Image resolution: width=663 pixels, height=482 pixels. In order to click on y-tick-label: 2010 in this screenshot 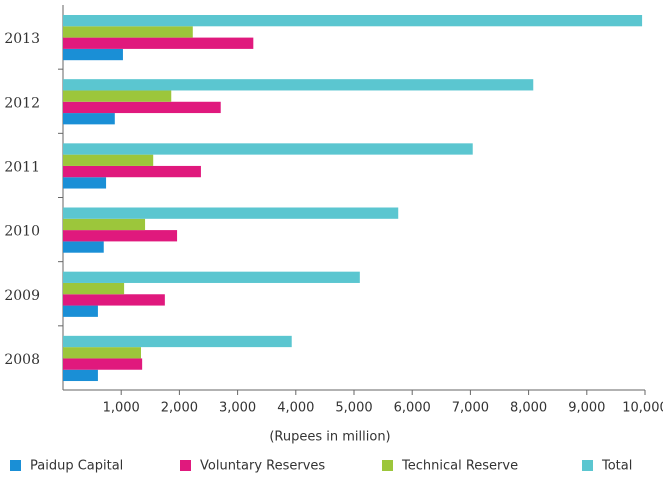, I will do `click(22, 232)`.